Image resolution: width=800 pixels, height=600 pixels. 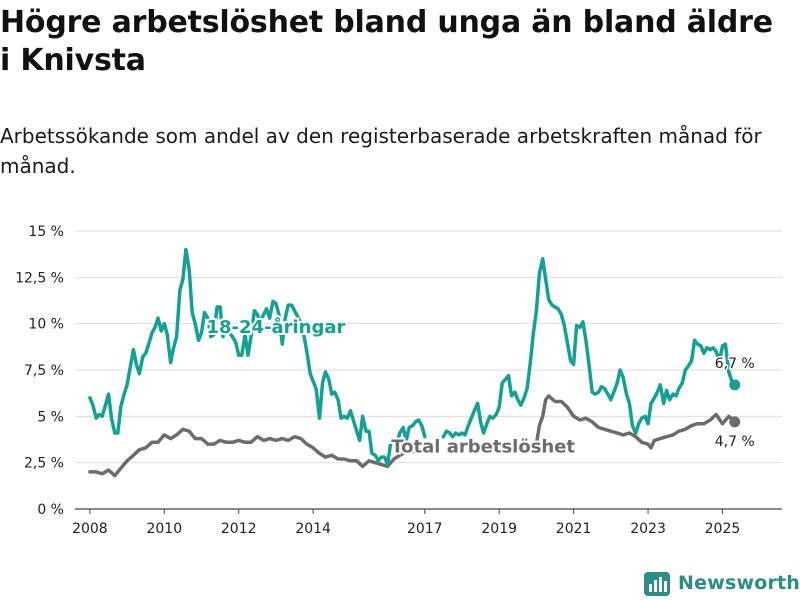 I want to click on end-label-total: 4,7 %, so click(x=735, y=442).